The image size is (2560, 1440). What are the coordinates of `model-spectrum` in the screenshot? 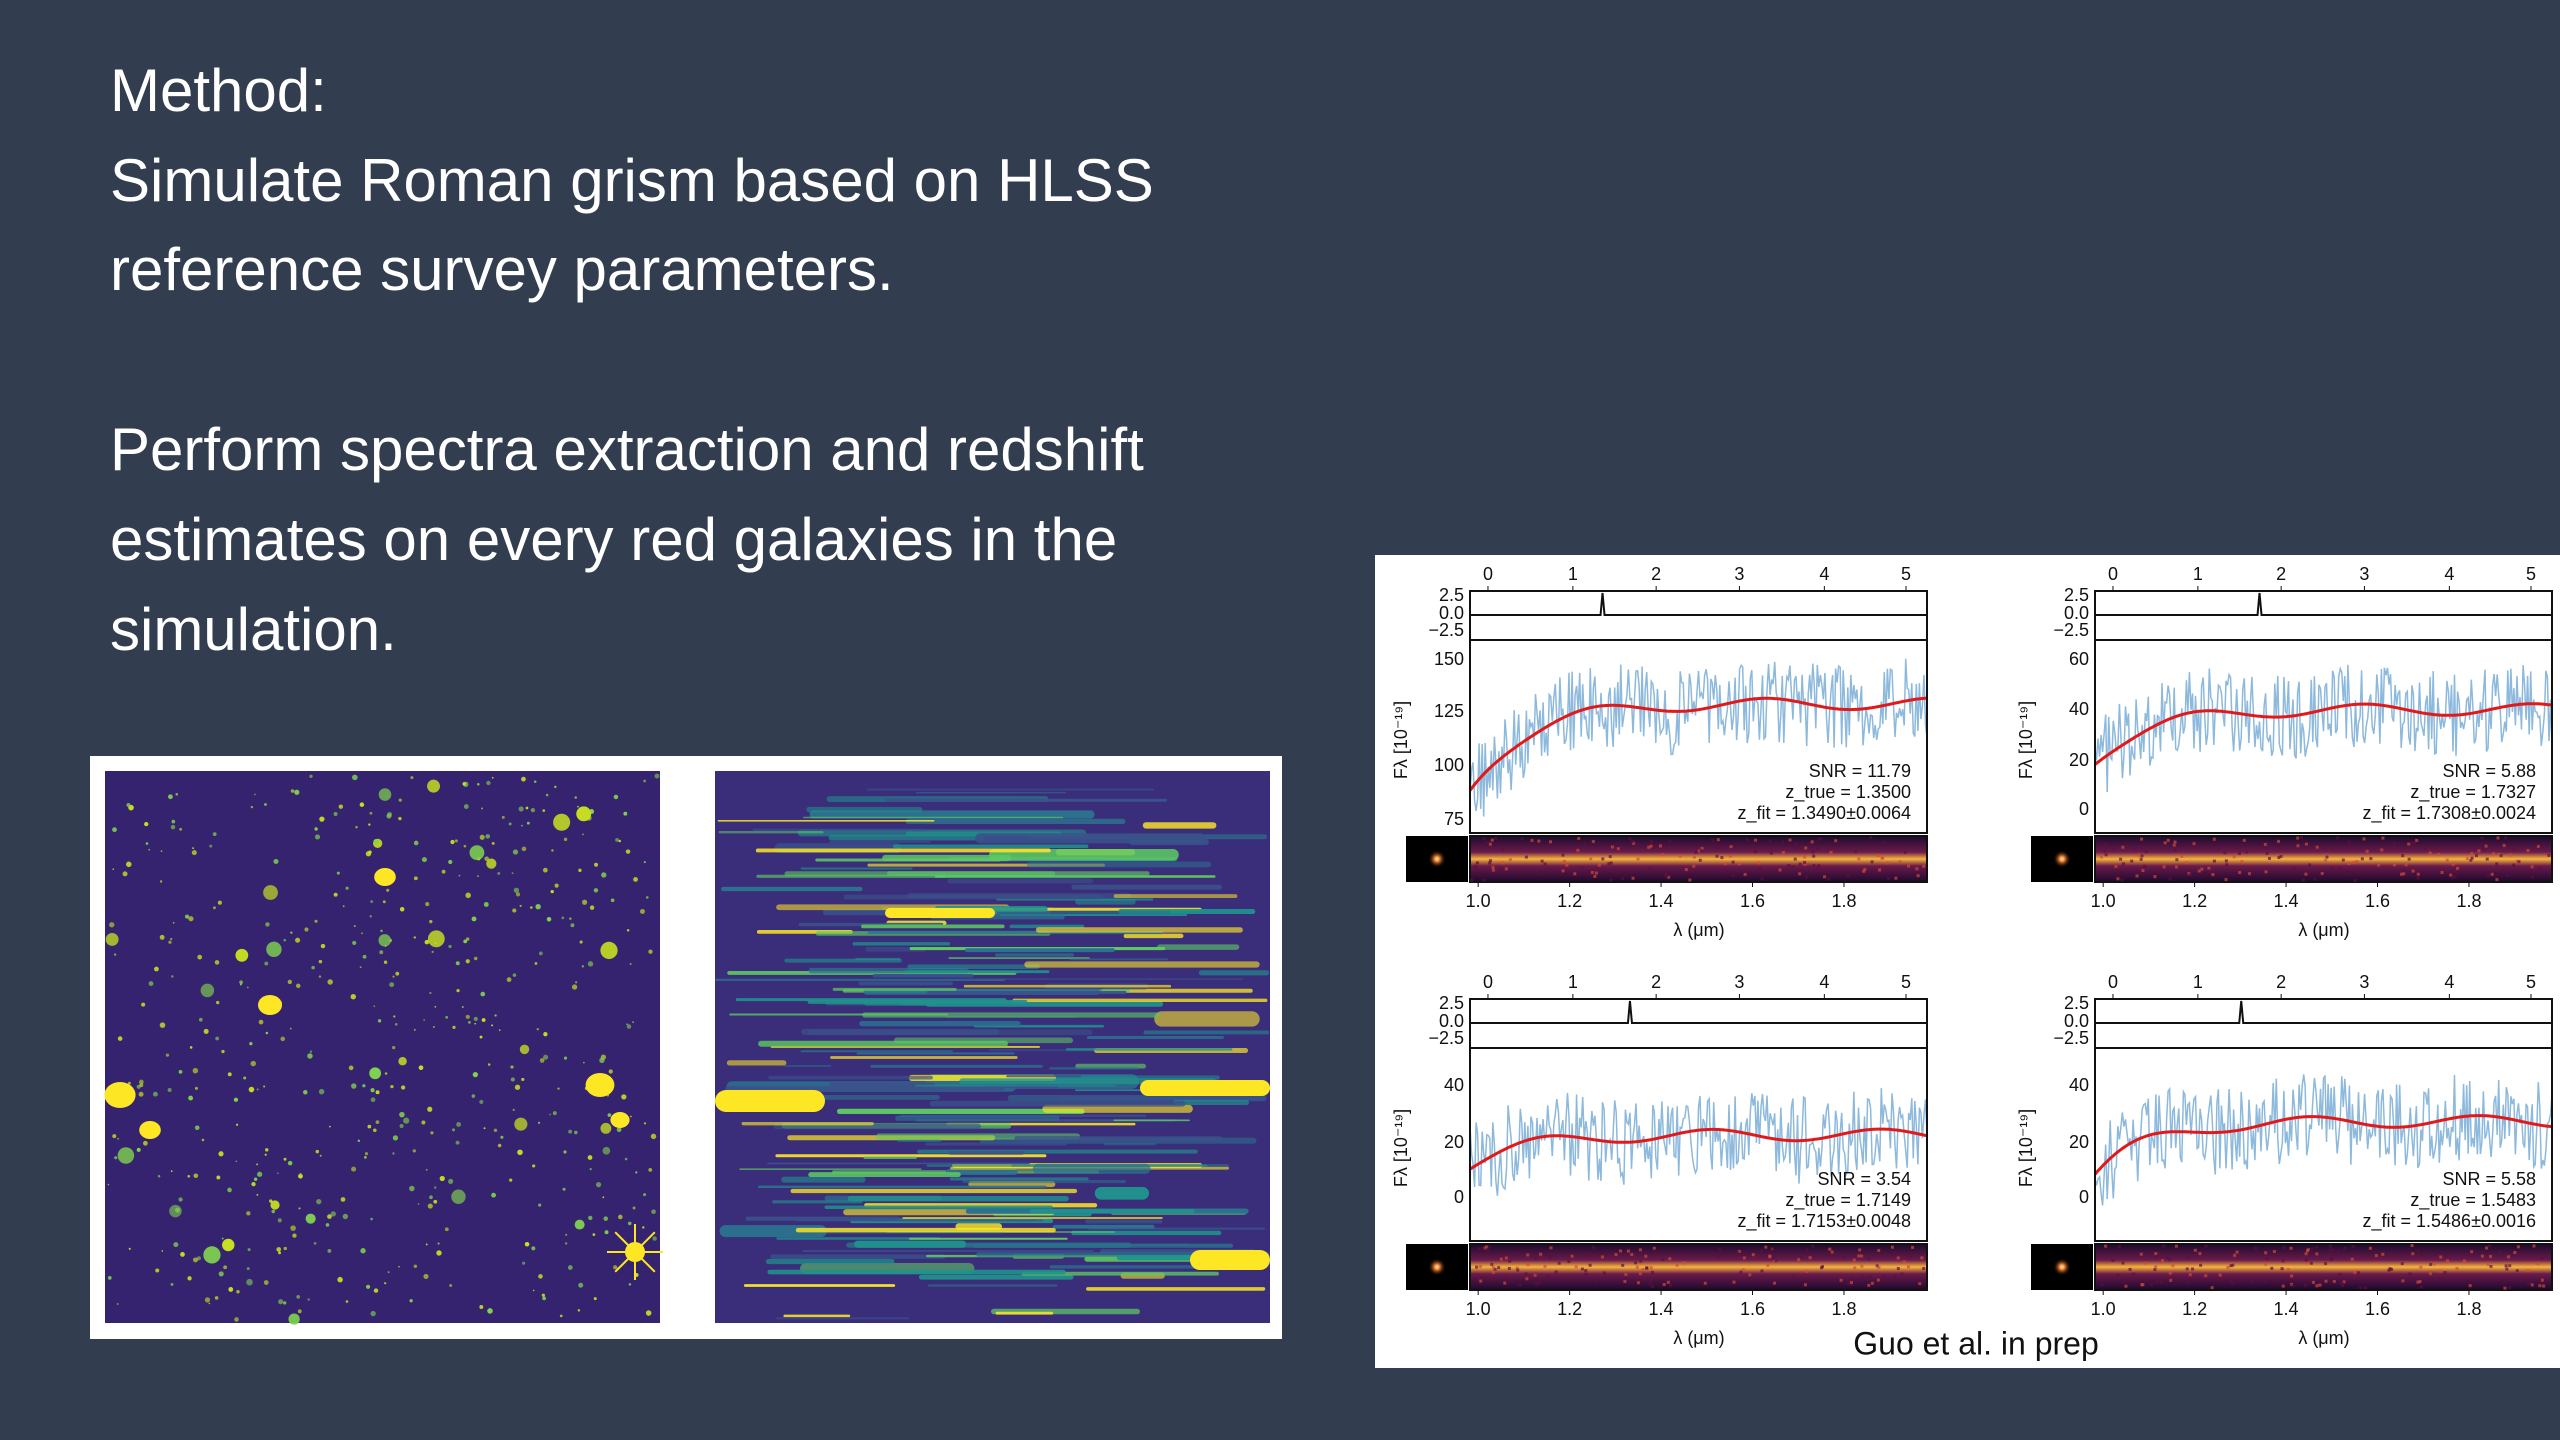 It's located at (2323, 734).